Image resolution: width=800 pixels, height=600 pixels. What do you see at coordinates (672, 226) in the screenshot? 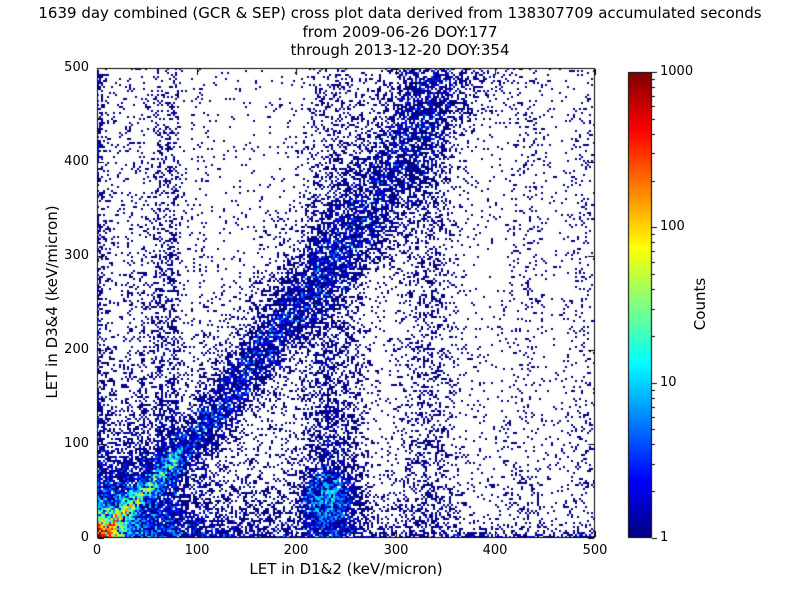
I see `colorbar-tick-label: 100` at bounding box center [672, 226].